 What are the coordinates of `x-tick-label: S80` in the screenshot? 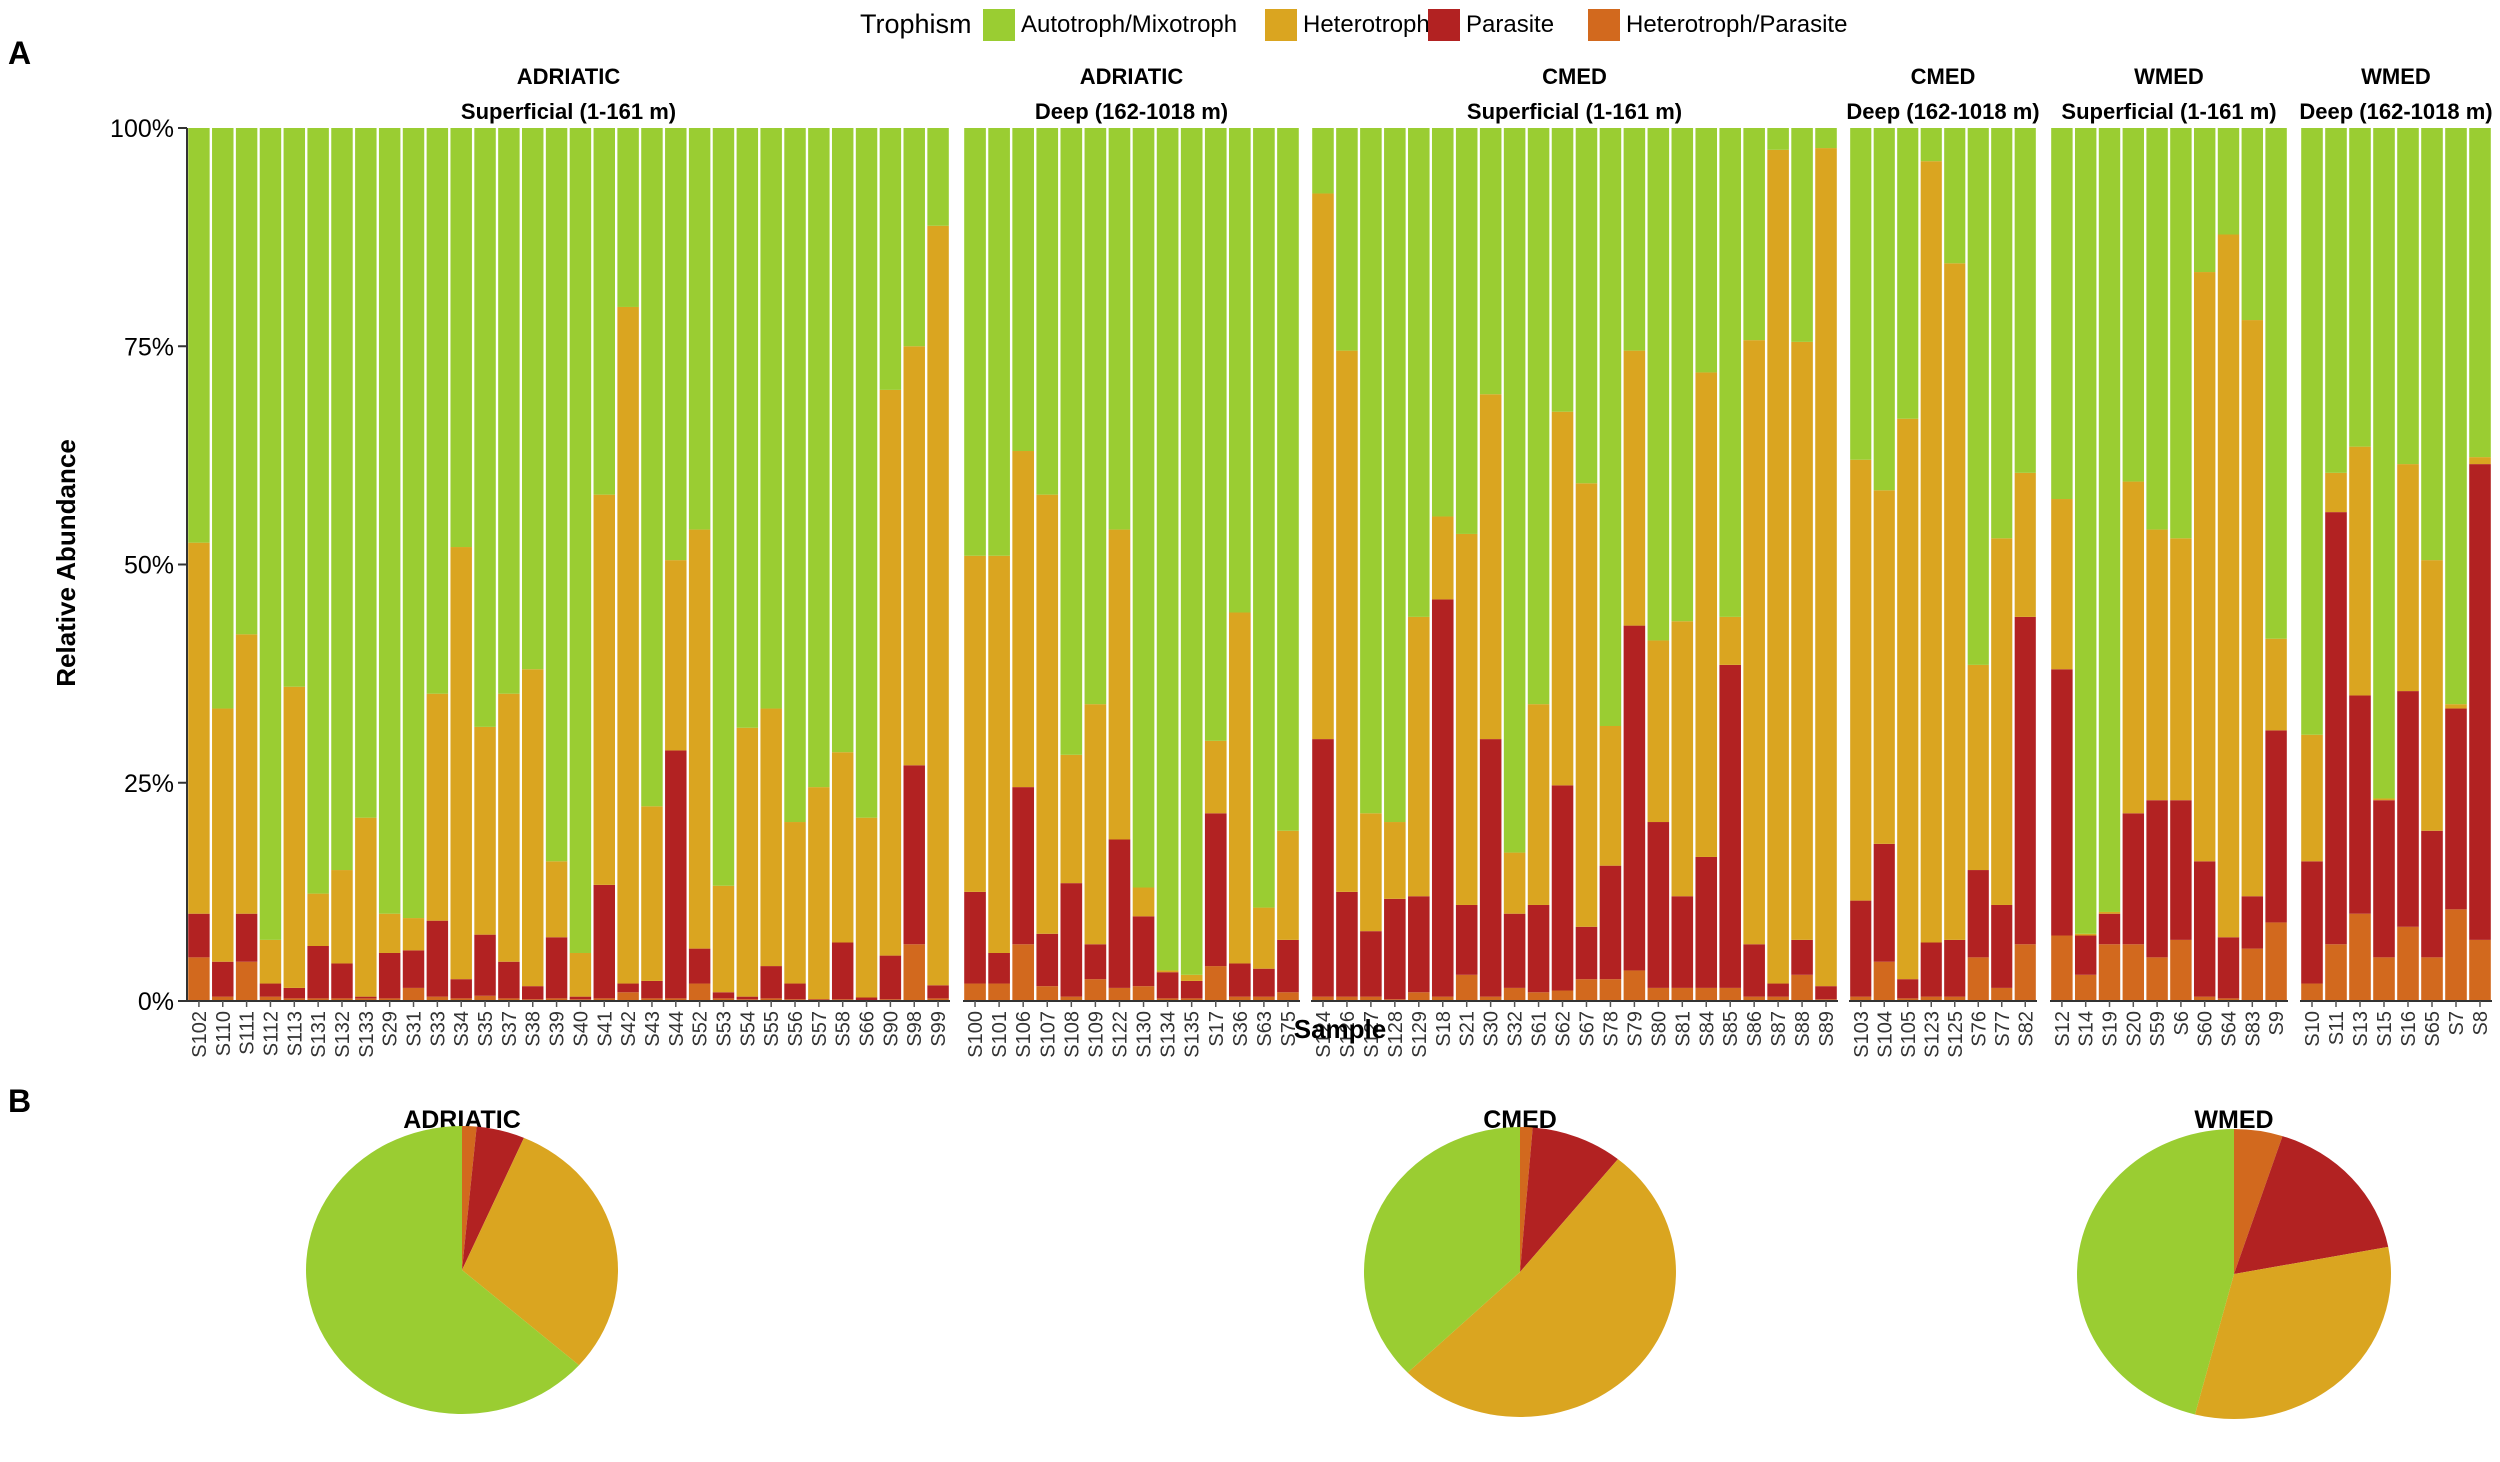 It's located at (1659, 1029).